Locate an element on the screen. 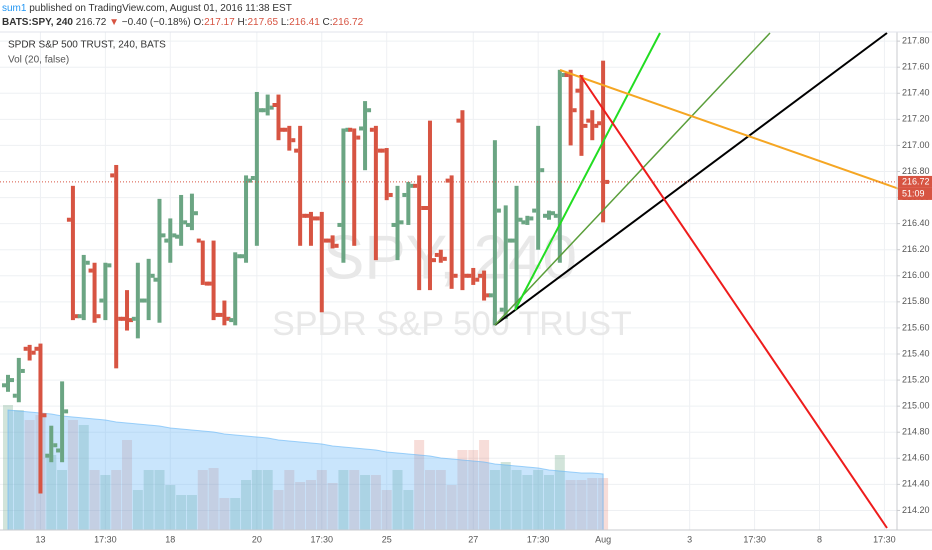  change: −0.40 (−0.18%) is located at coordinates (156, 22).